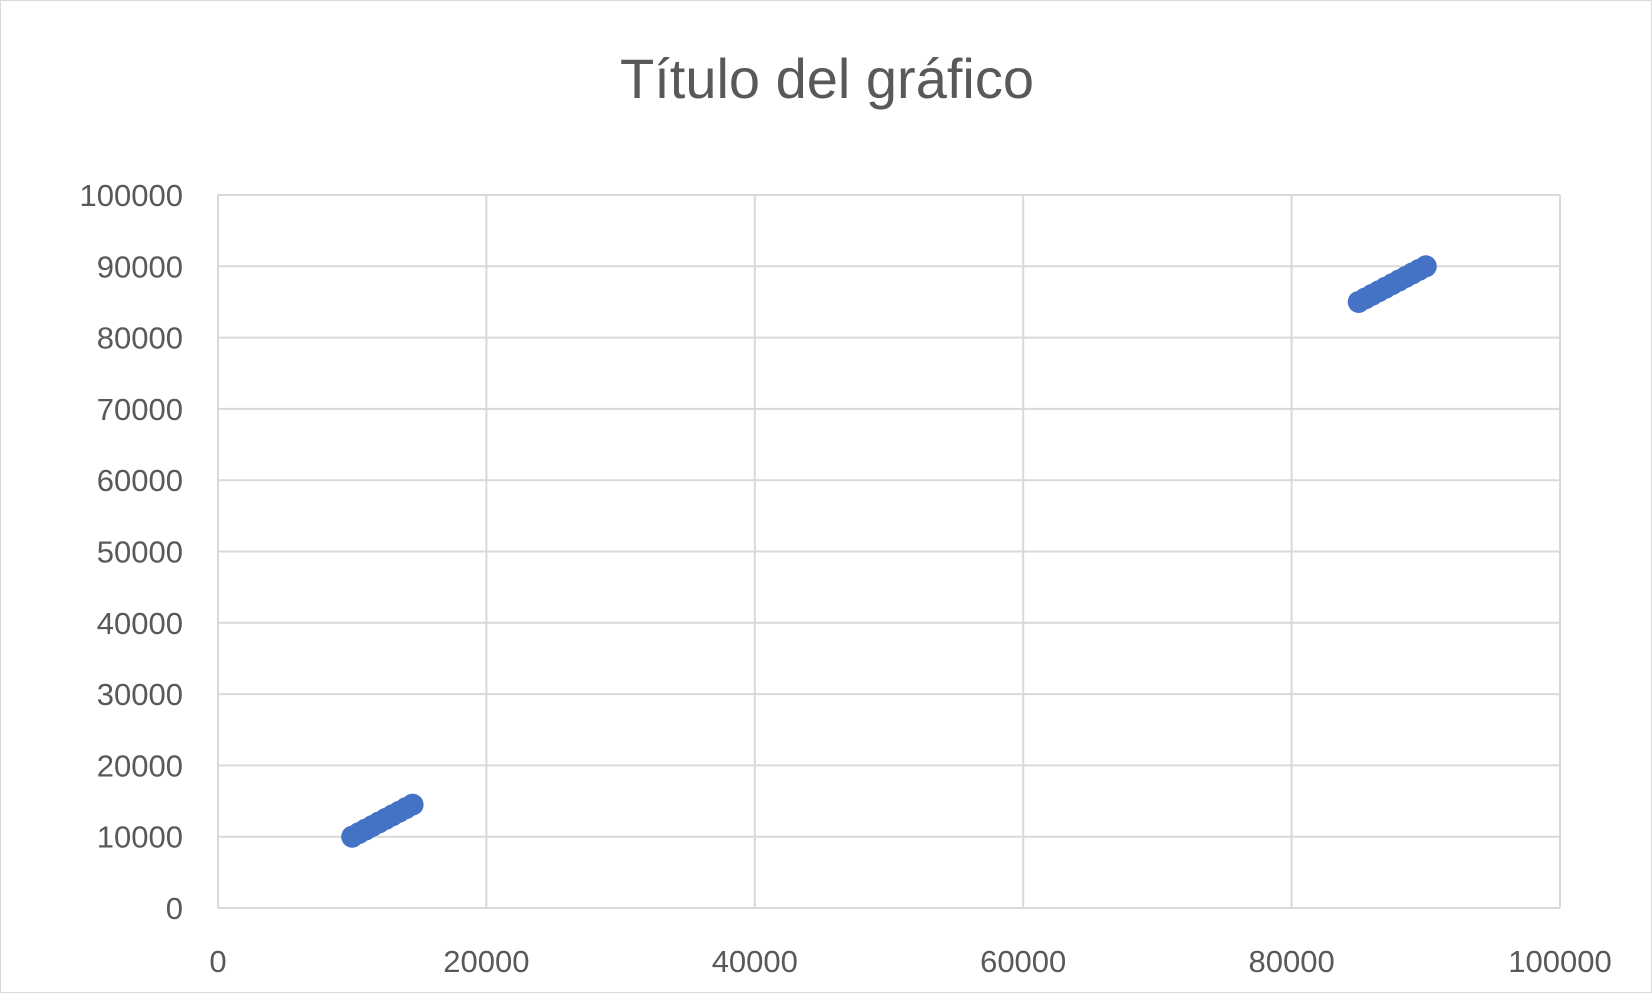 The image size is (1652, 994). I want to click on y-tick-label: 70000, so click(140, 409).